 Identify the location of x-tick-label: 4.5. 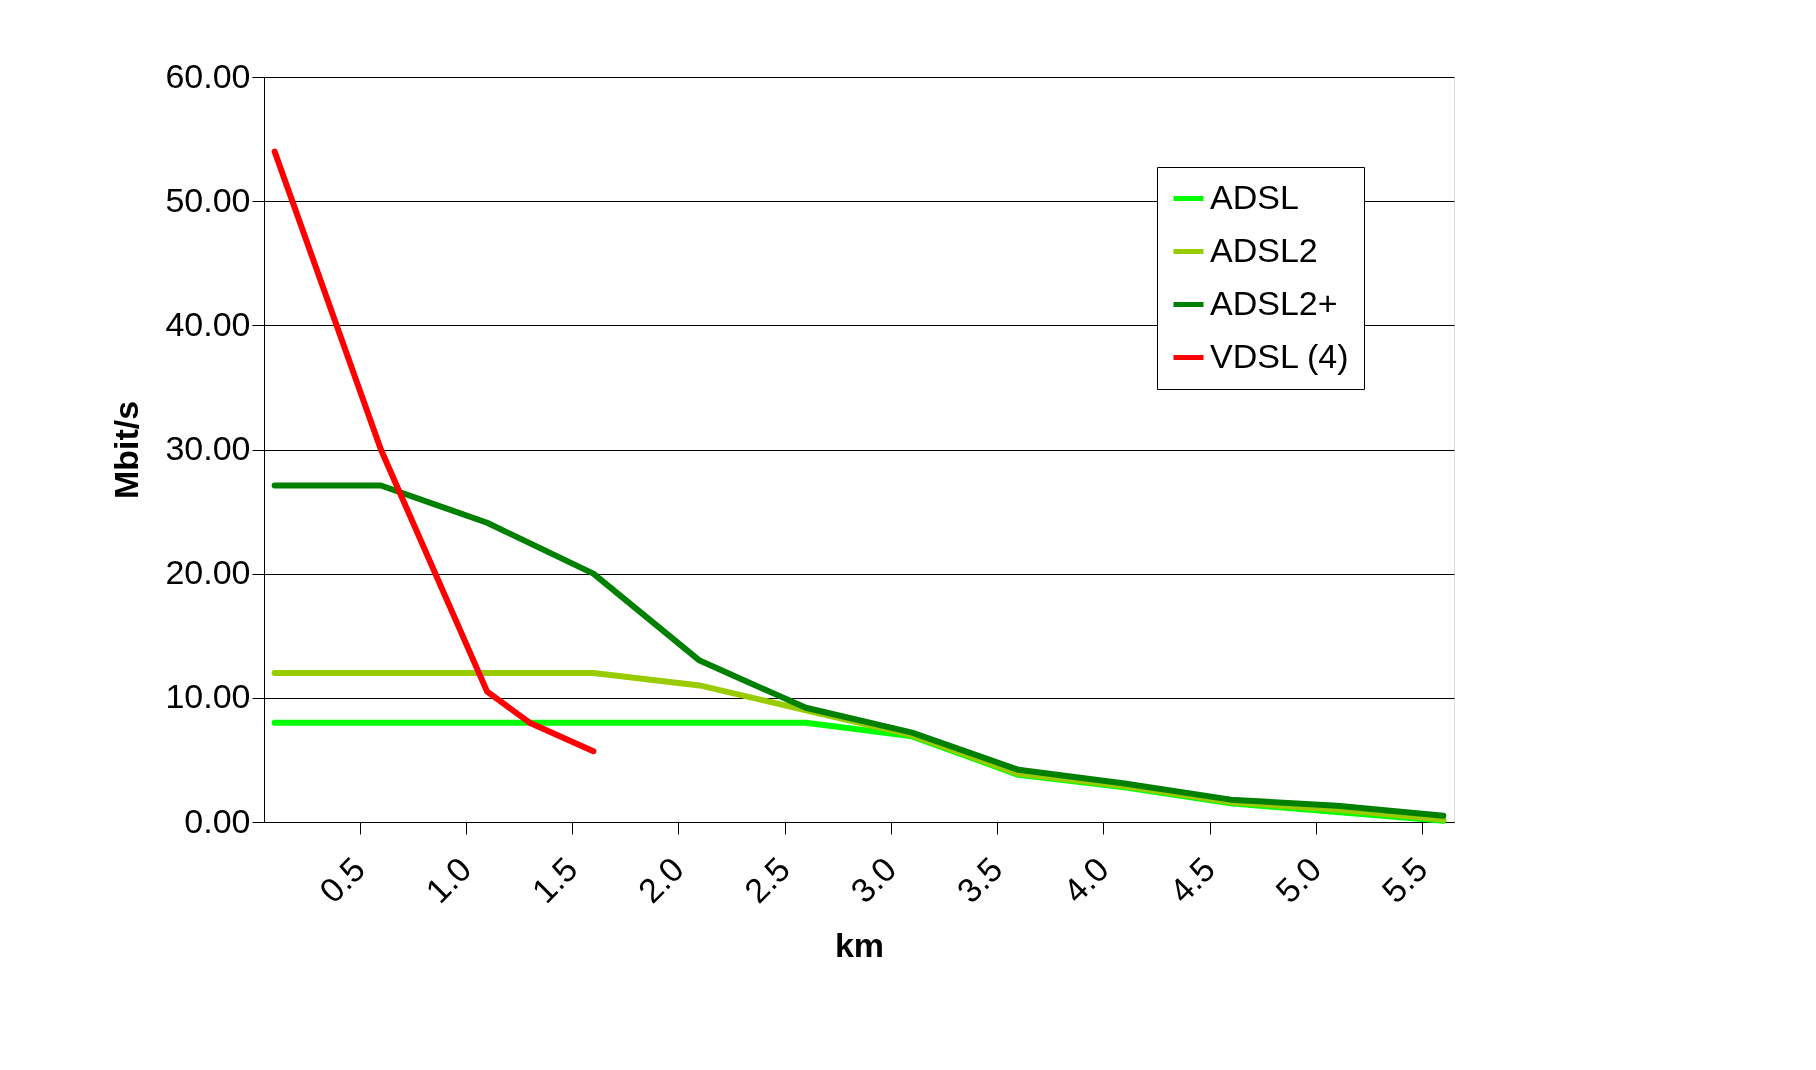
(1192, 879).